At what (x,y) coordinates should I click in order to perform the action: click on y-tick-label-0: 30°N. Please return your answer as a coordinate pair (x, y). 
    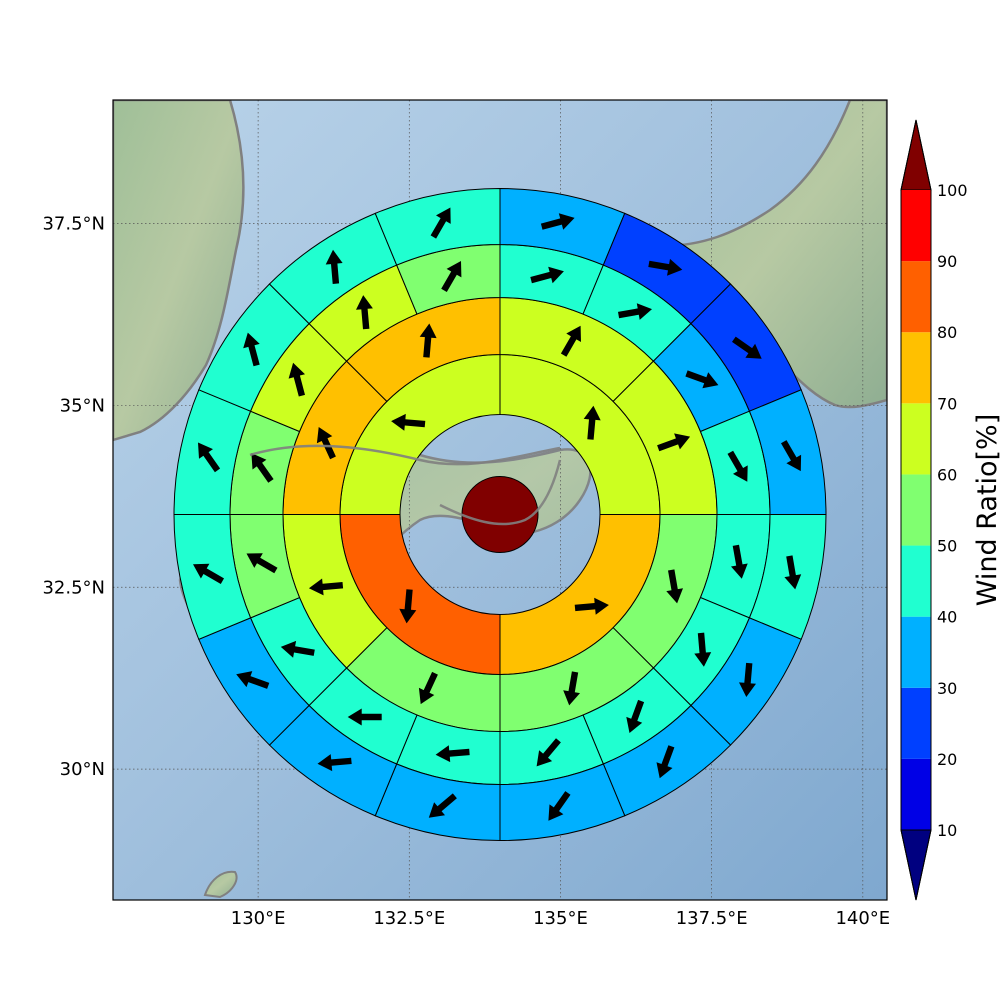
    Looking at the image, I should click on (82, 769).